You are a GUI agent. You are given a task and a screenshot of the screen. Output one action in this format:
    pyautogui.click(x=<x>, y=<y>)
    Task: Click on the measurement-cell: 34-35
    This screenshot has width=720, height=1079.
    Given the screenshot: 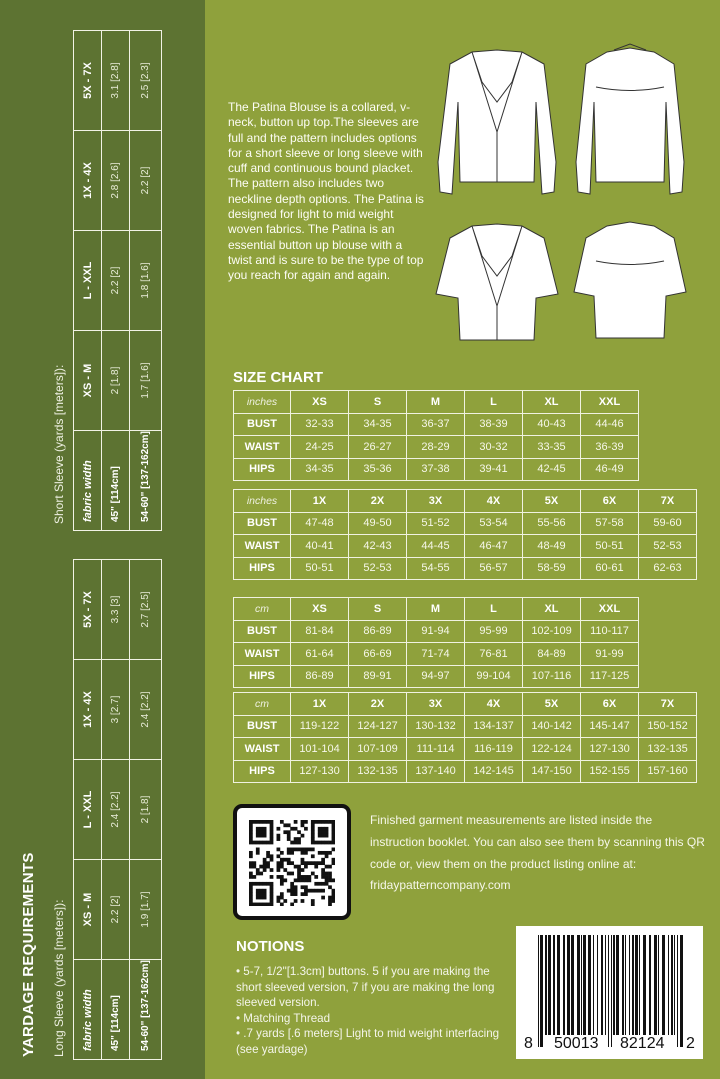 What is the action you would take?
    pyautogui.click(x=319, y=469)
    